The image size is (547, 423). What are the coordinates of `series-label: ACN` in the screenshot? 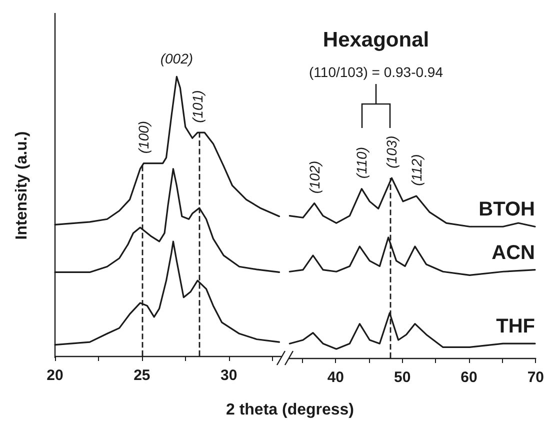 It's located at (513, 253).